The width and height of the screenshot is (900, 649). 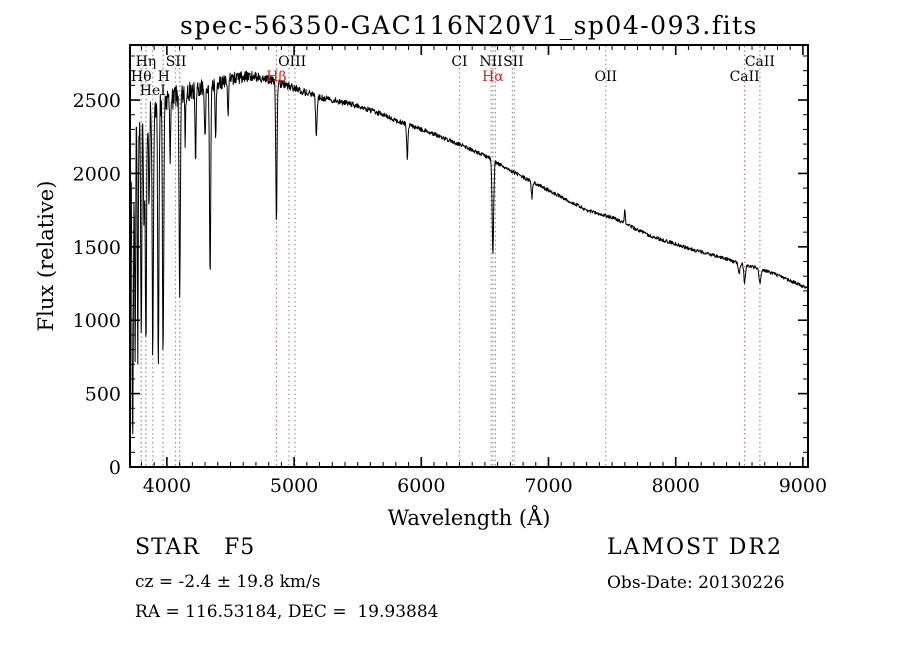 I want to click on spectral-line-label: Hα, so click(x=493, y=77).